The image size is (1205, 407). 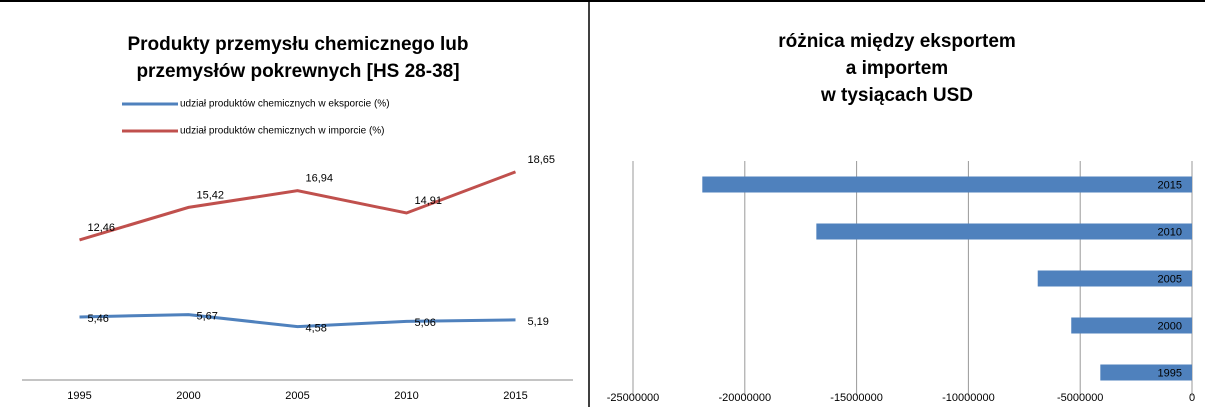 I want to click on data-label: 14,91, so click(x=429, y=201).